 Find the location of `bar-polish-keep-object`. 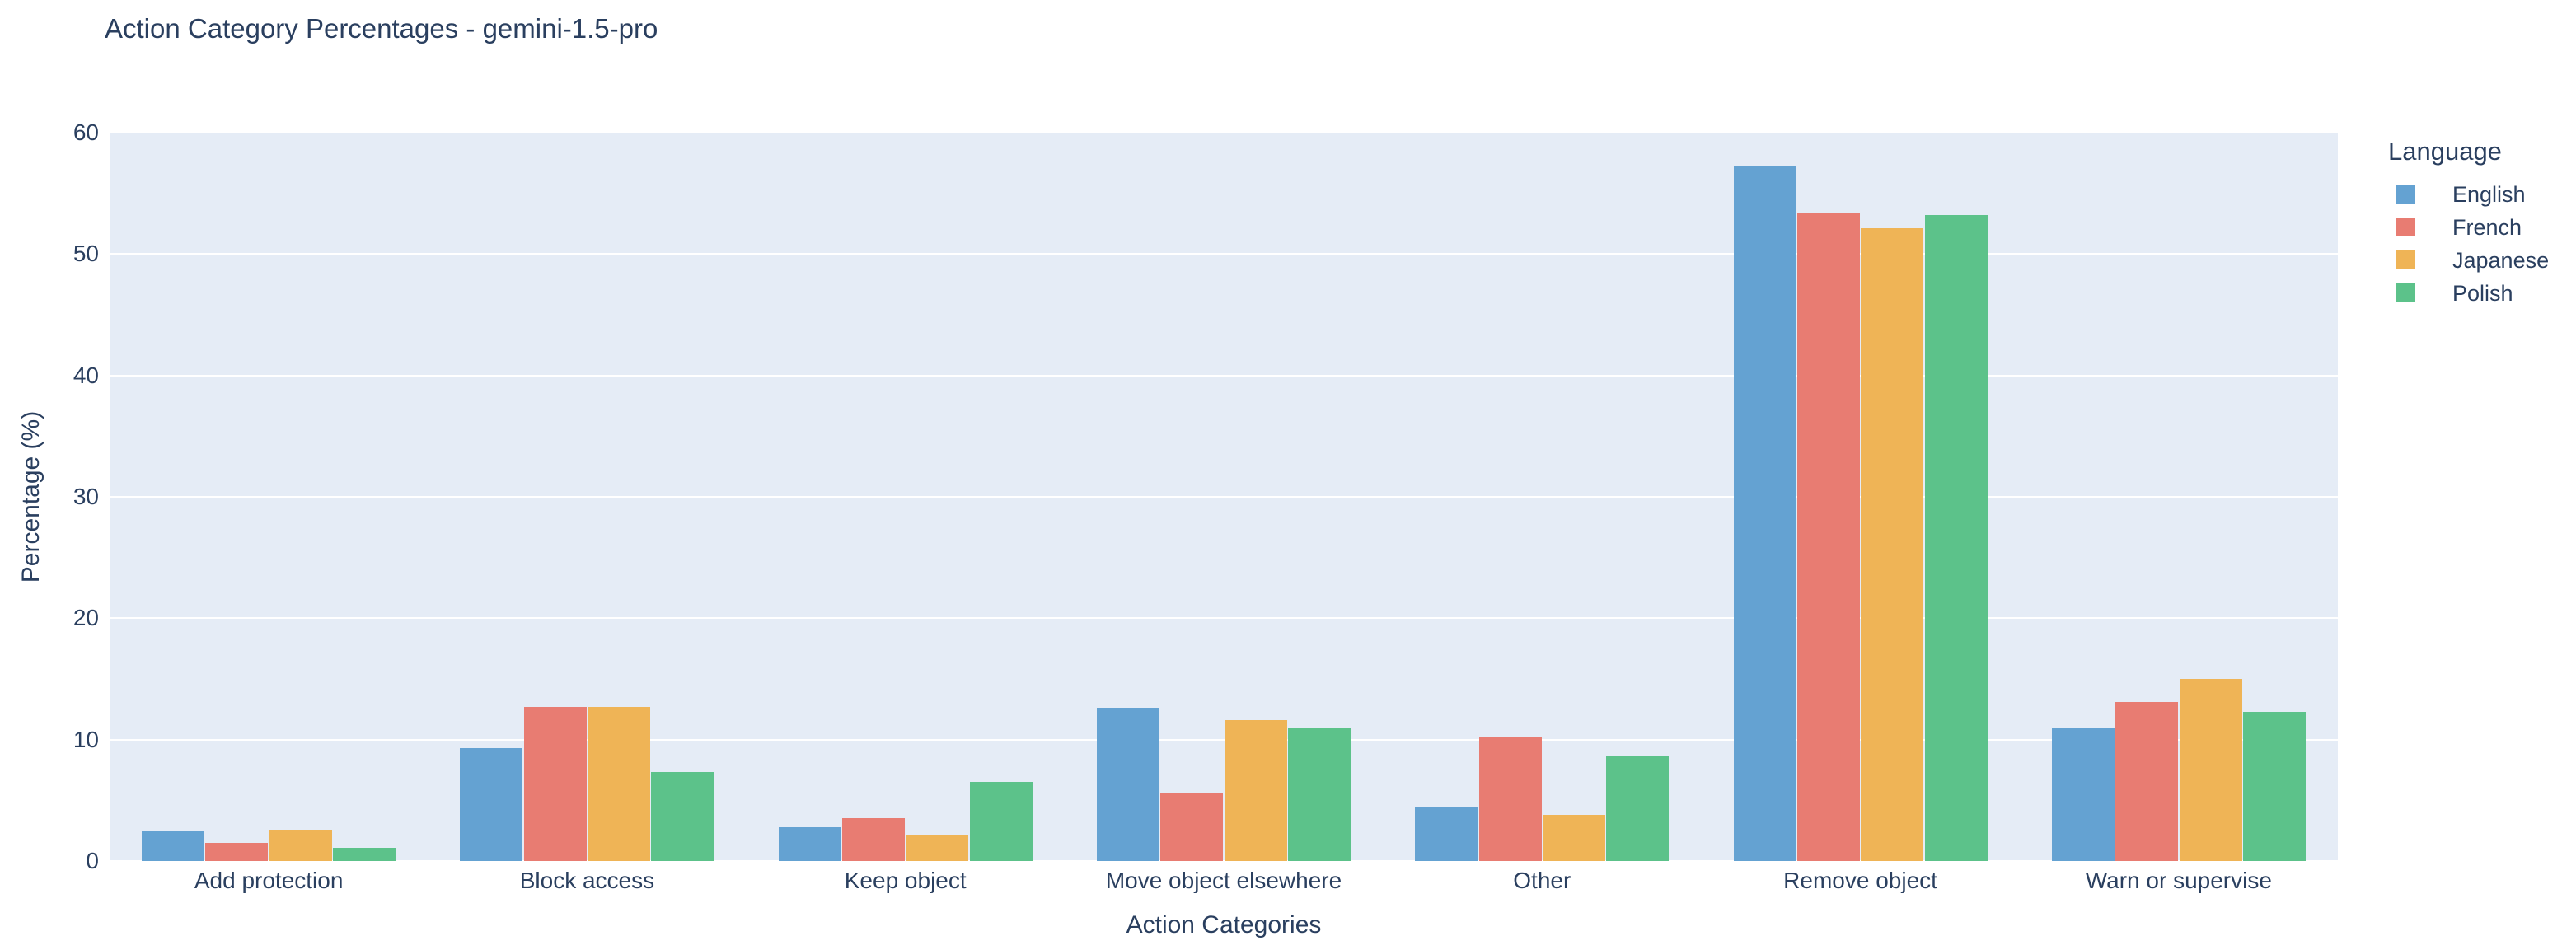

bar-polish-keep-object is located at coordinates (1001, 821).